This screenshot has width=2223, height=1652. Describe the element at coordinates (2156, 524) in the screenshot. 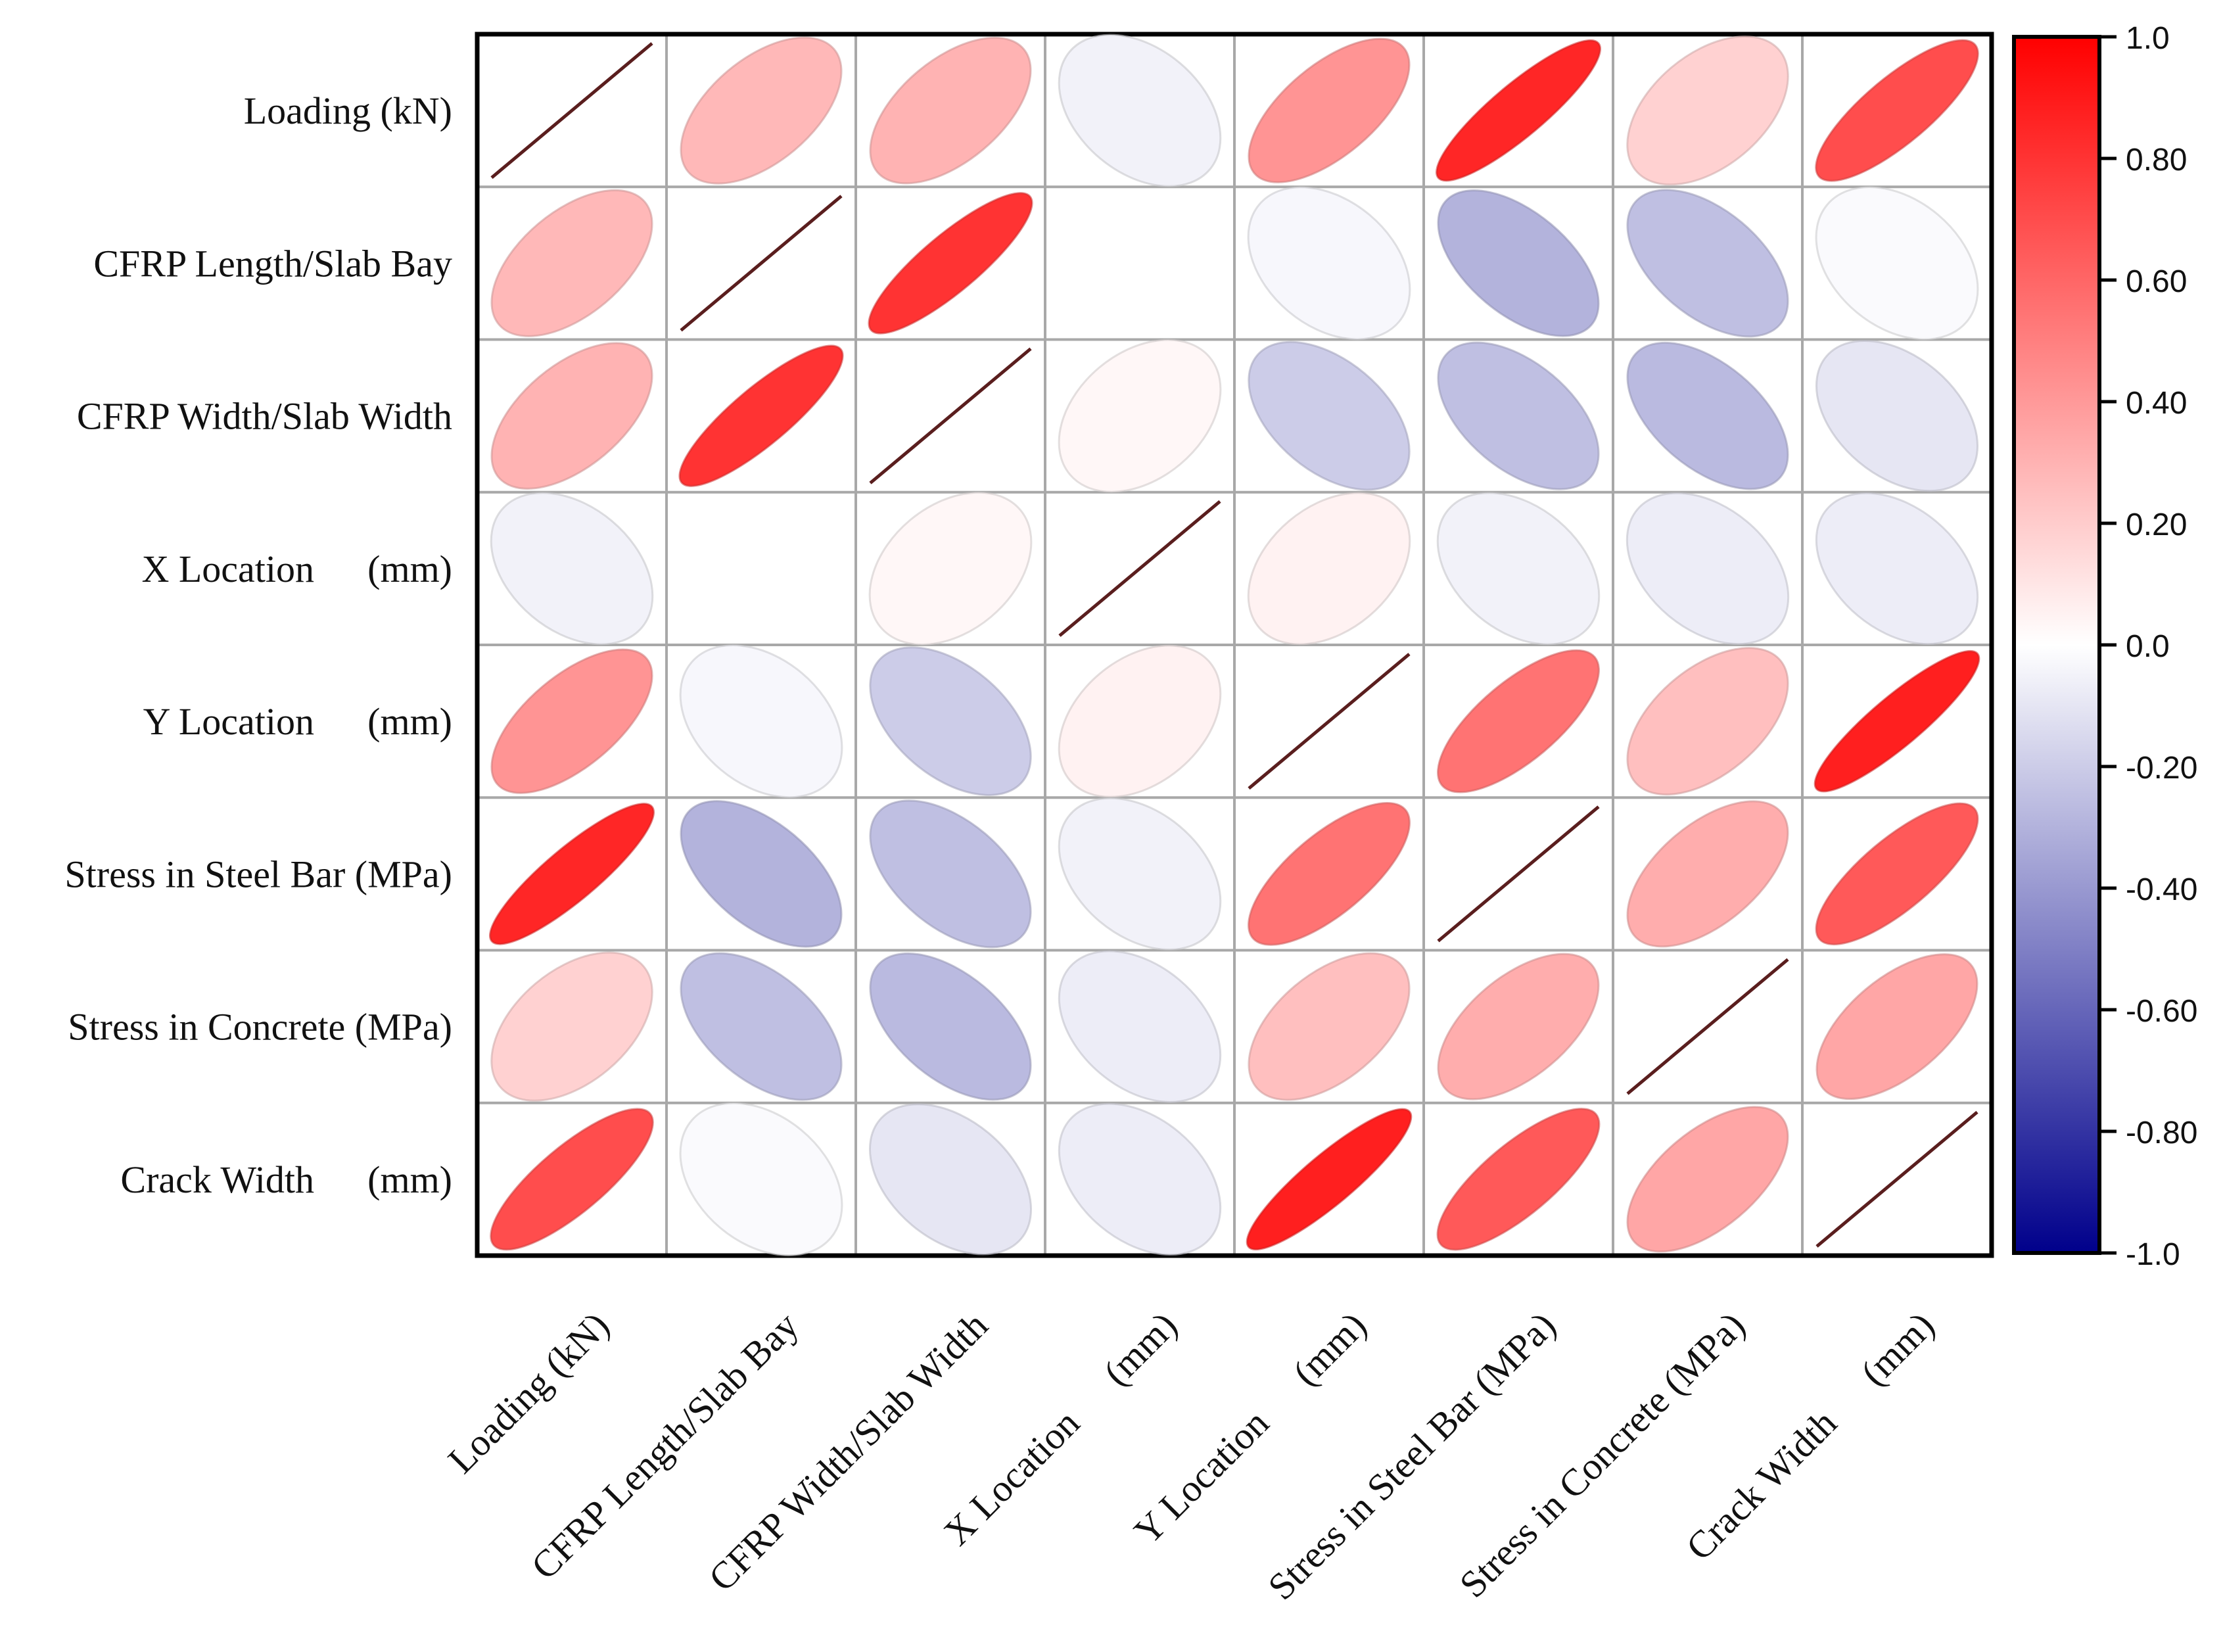

I see `colorbar-tick-label-4: 0.20` at that location.